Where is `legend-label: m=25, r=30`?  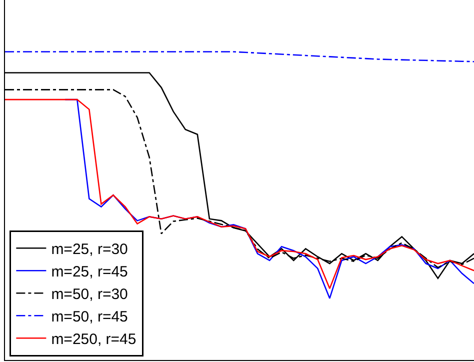
legend-label: m=25, r=30 is located at coordinates (89, 249).